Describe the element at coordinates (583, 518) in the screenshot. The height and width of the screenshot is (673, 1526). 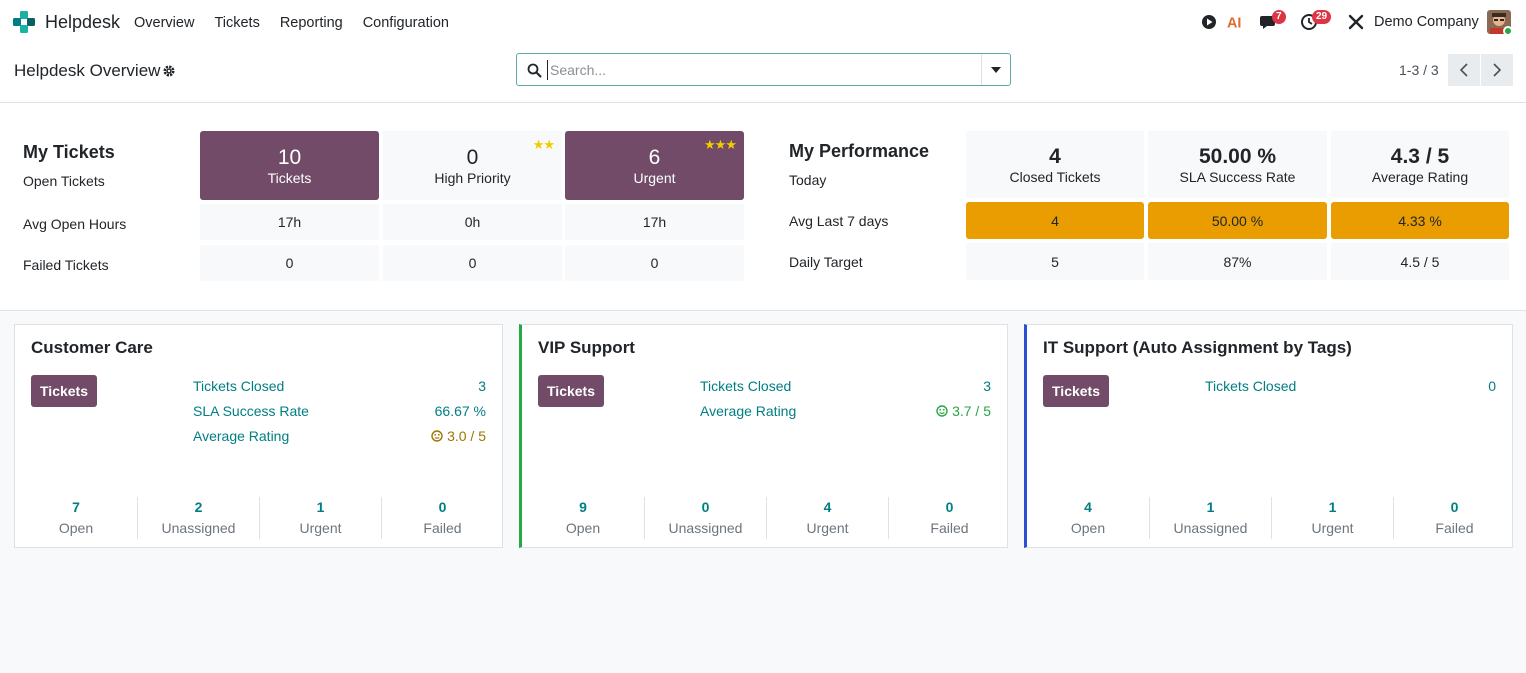
I see `footer-open: 9 Open` at that location.